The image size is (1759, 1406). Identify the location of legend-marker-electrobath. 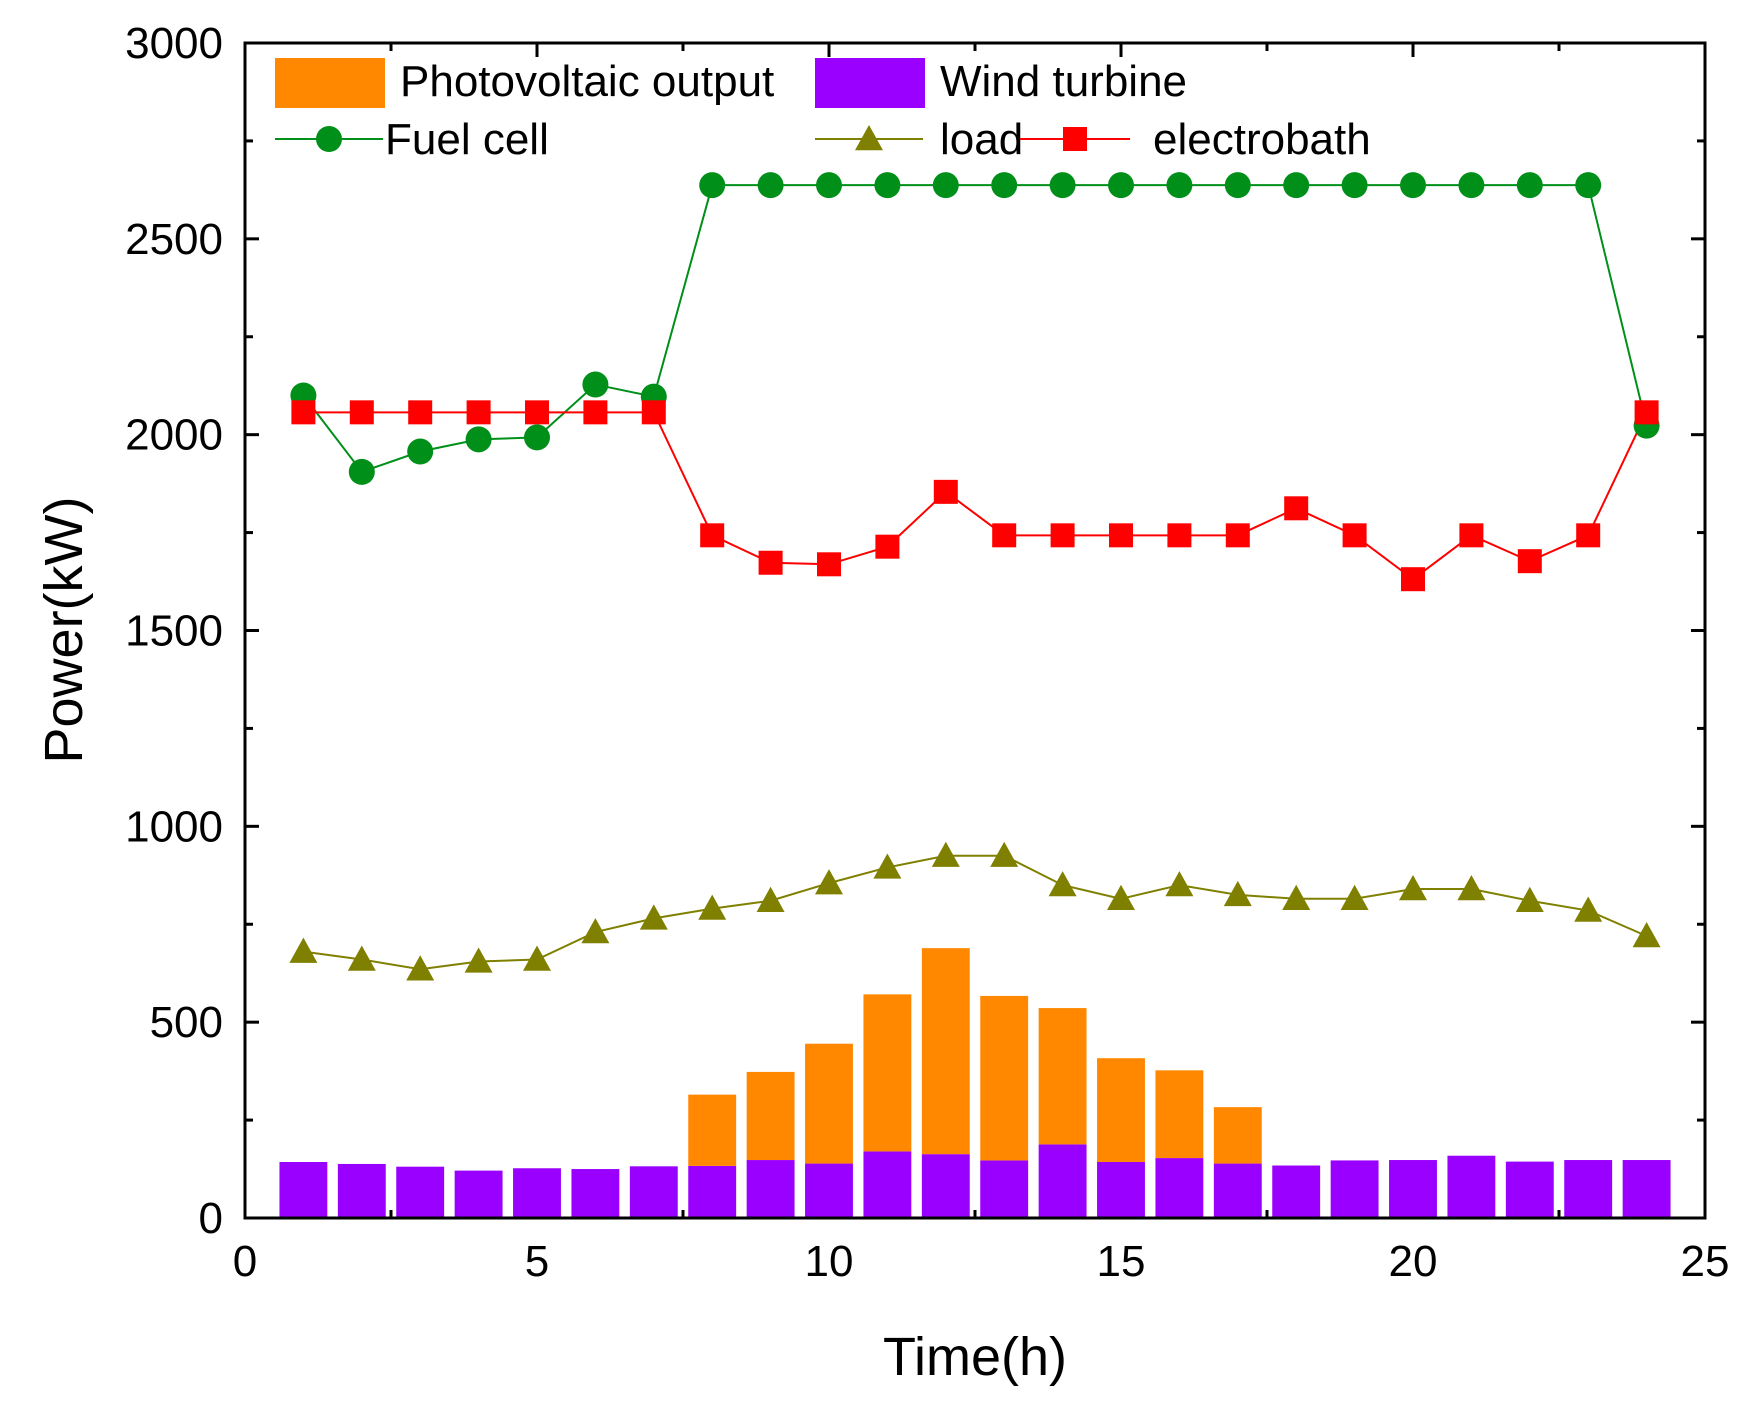
(1075, 139).